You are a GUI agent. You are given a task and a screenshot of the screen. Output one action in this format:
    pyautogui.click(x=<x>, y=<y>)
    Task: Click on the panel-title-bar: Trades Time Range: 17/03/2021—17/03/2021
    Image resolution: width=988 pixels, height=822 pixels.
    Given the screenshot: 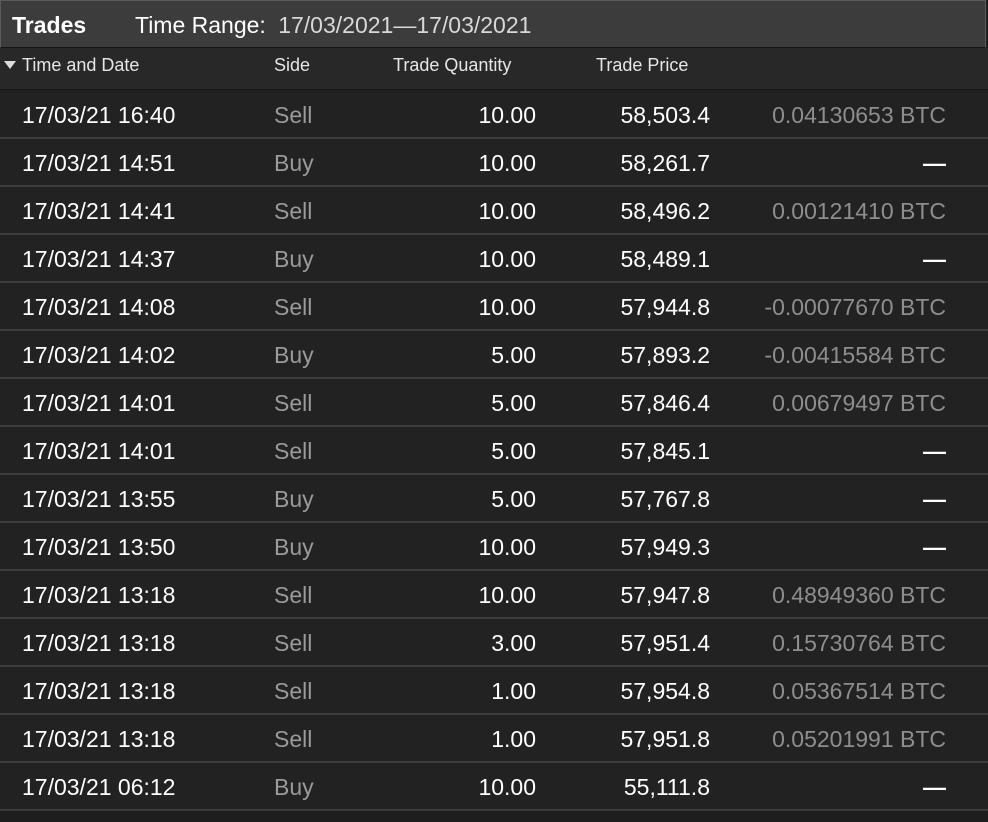 What is the action you would take?
    pyautogui.click(x=493, y=24)
    